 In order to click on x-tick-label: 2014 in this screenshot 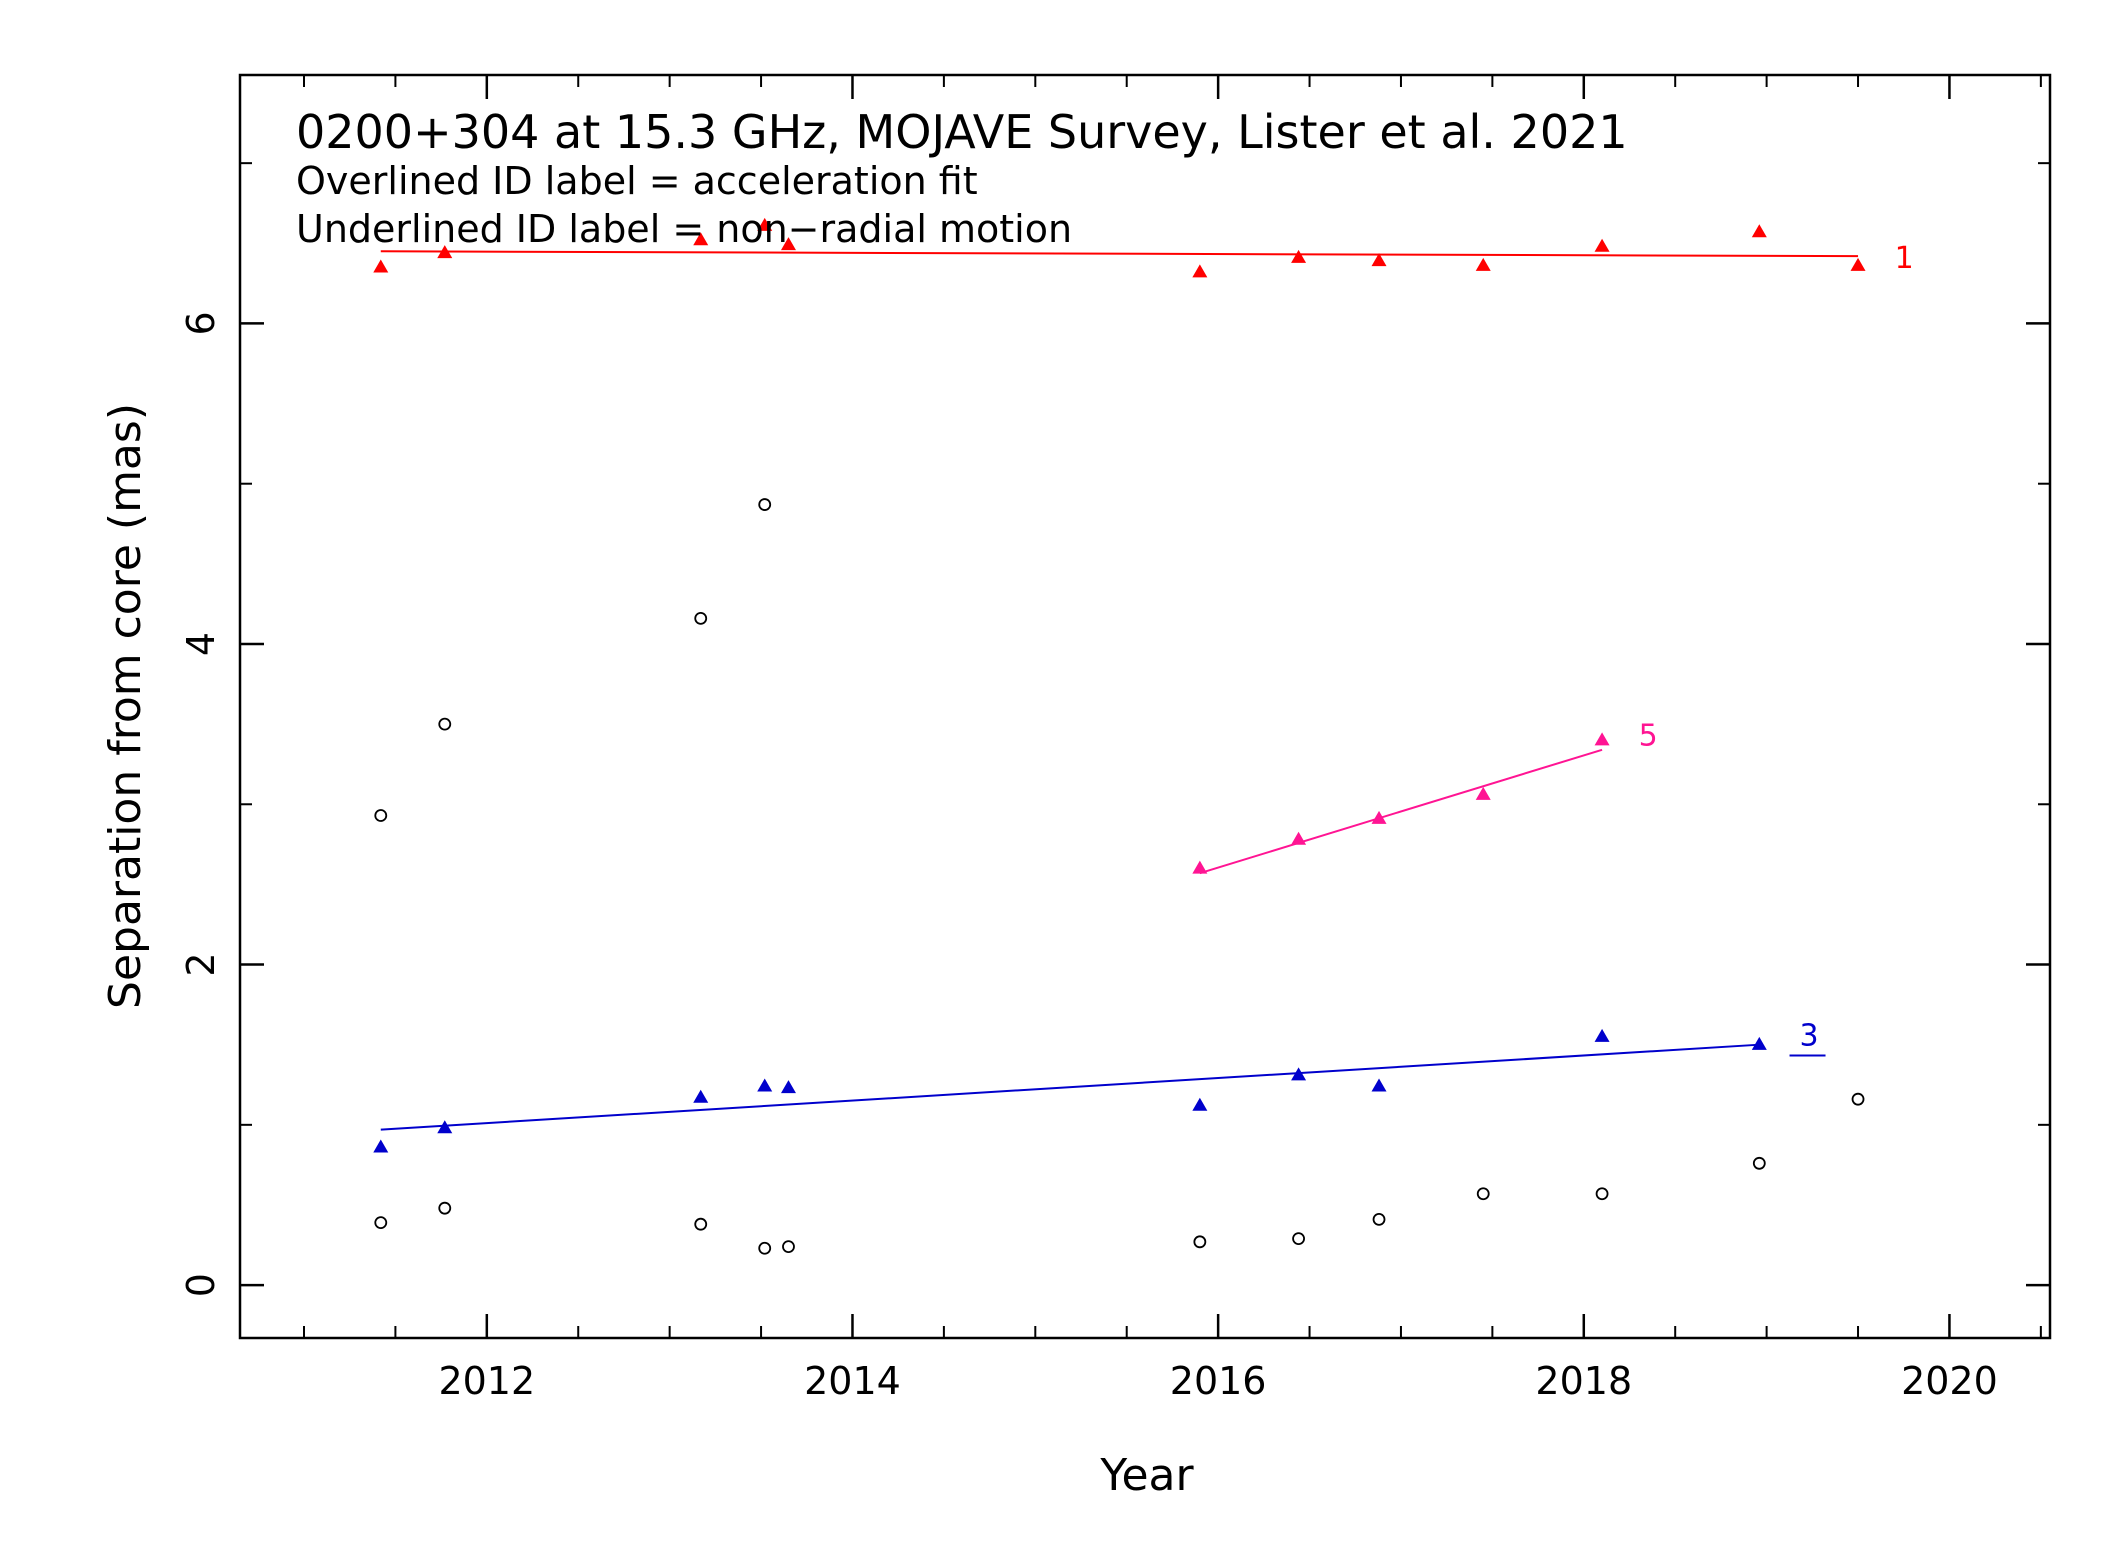, I will do `click(852, 1381)`.